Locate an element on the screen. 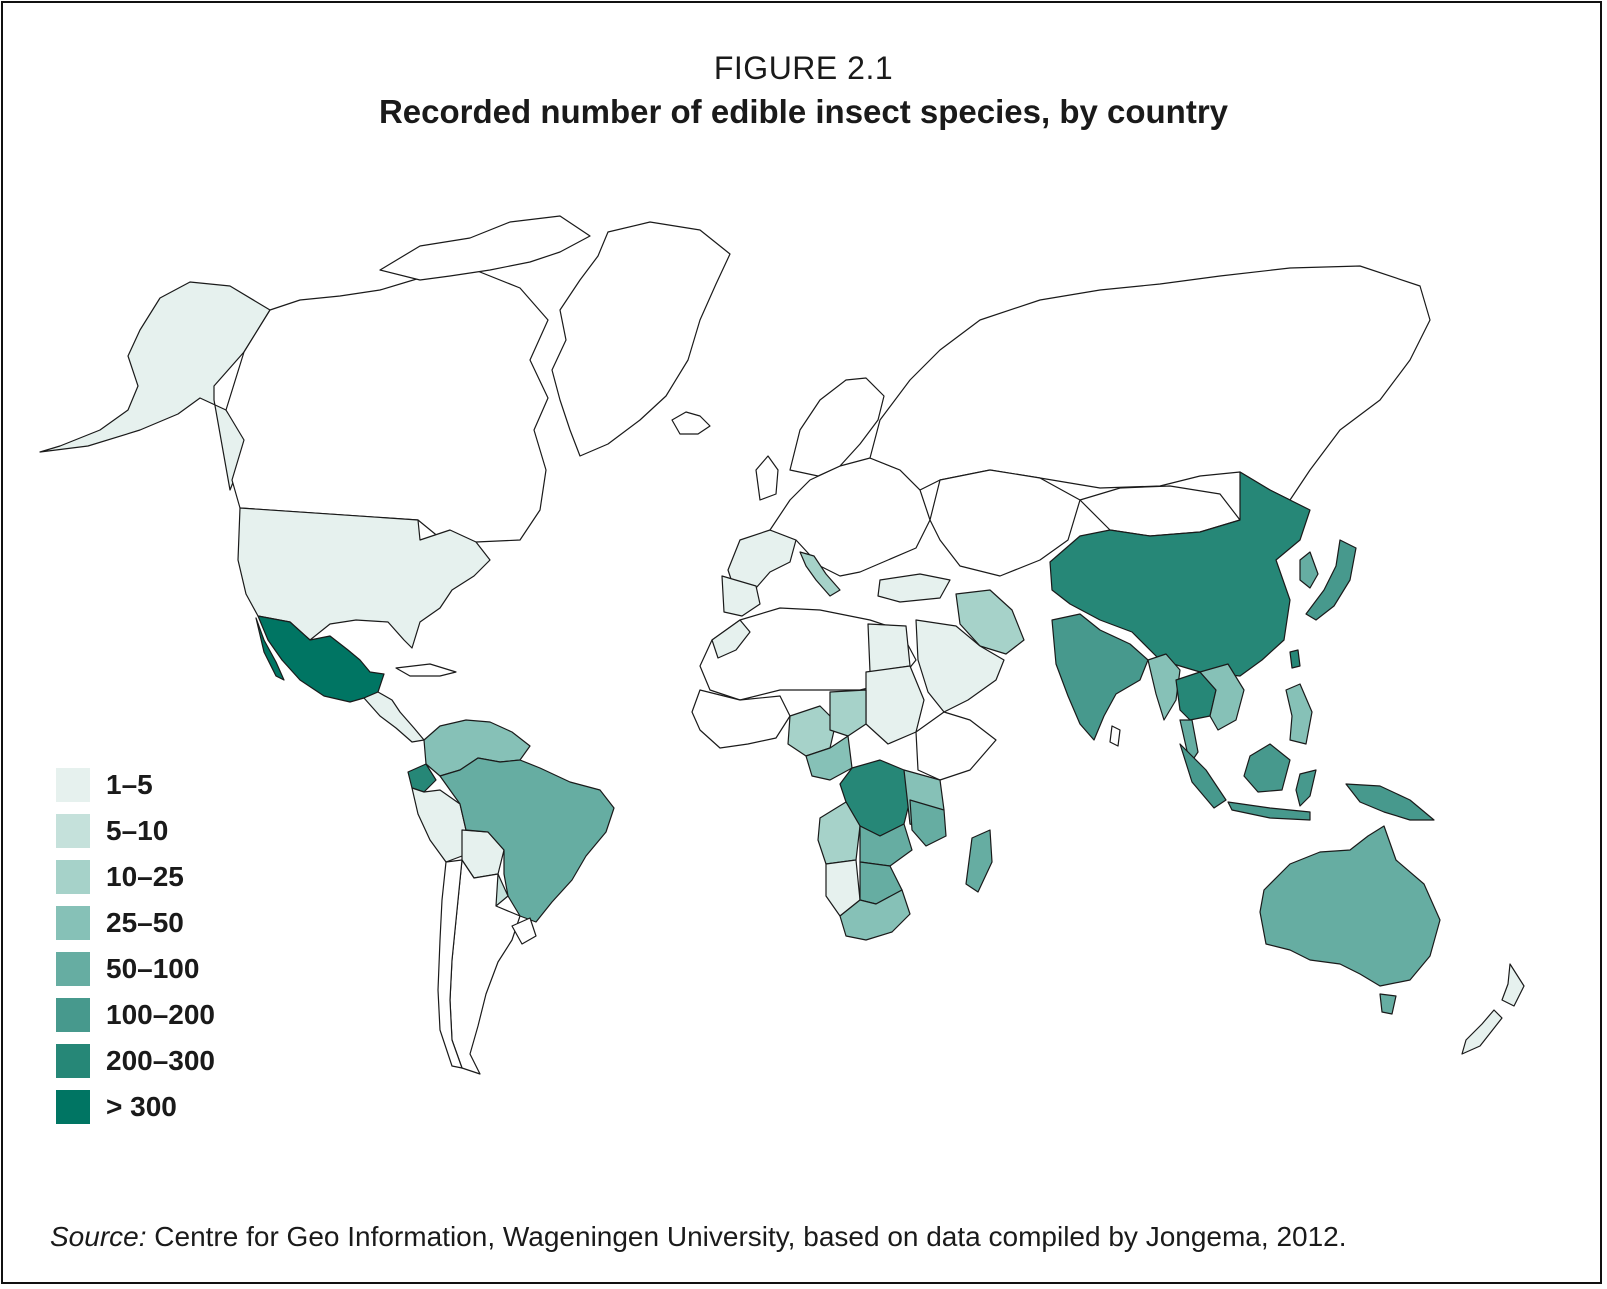 Image resolution: width=1607 pixels, height=1289 pixels. region-central-america is located at coordinates (394, 717).